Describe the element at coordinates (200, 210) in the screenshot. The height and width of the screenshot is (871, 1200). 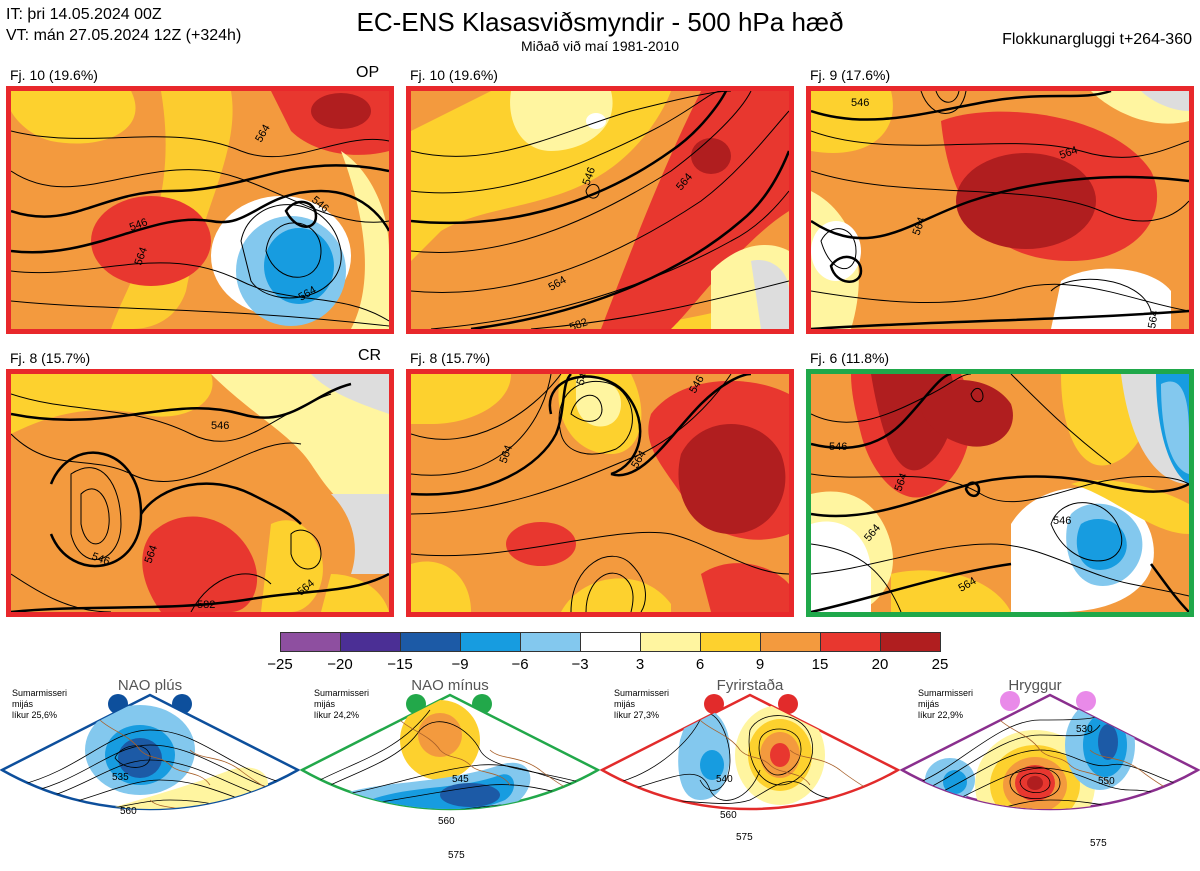
I see `map-panel-1: 564 546 546 564 564` at that location.